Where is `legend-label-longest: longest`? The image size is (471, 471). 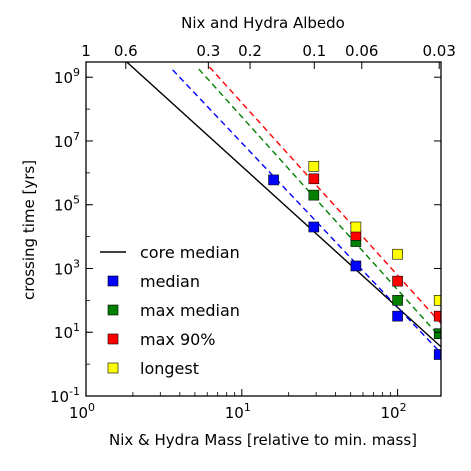 legend-label-longest: longest is located at coordinates (169, 368).